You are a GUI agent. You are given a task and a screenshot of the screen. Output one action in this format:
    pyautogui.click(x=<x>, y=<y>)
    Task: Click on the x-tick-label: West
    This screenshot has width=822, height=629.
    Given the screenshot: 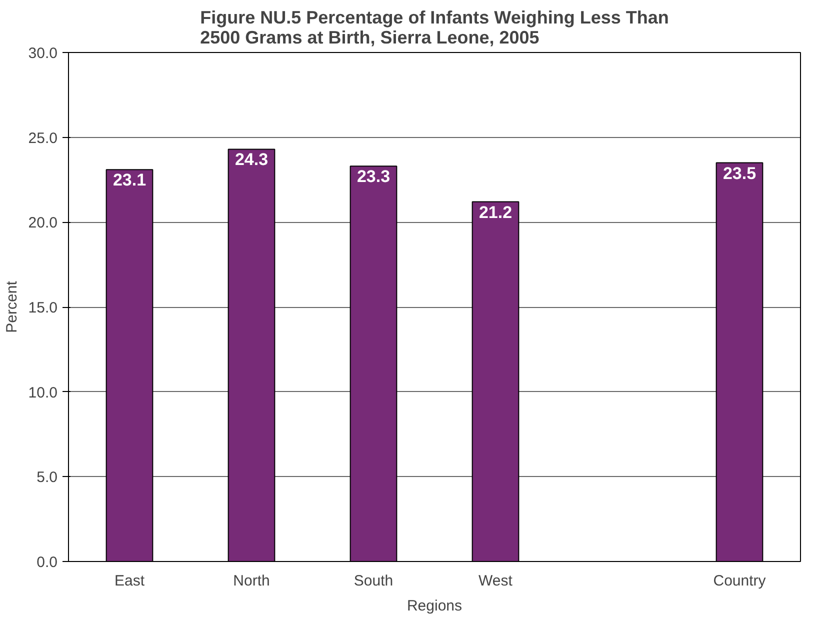 What is the action you would take?
    pyautogui.click(x=496, y=581)
    